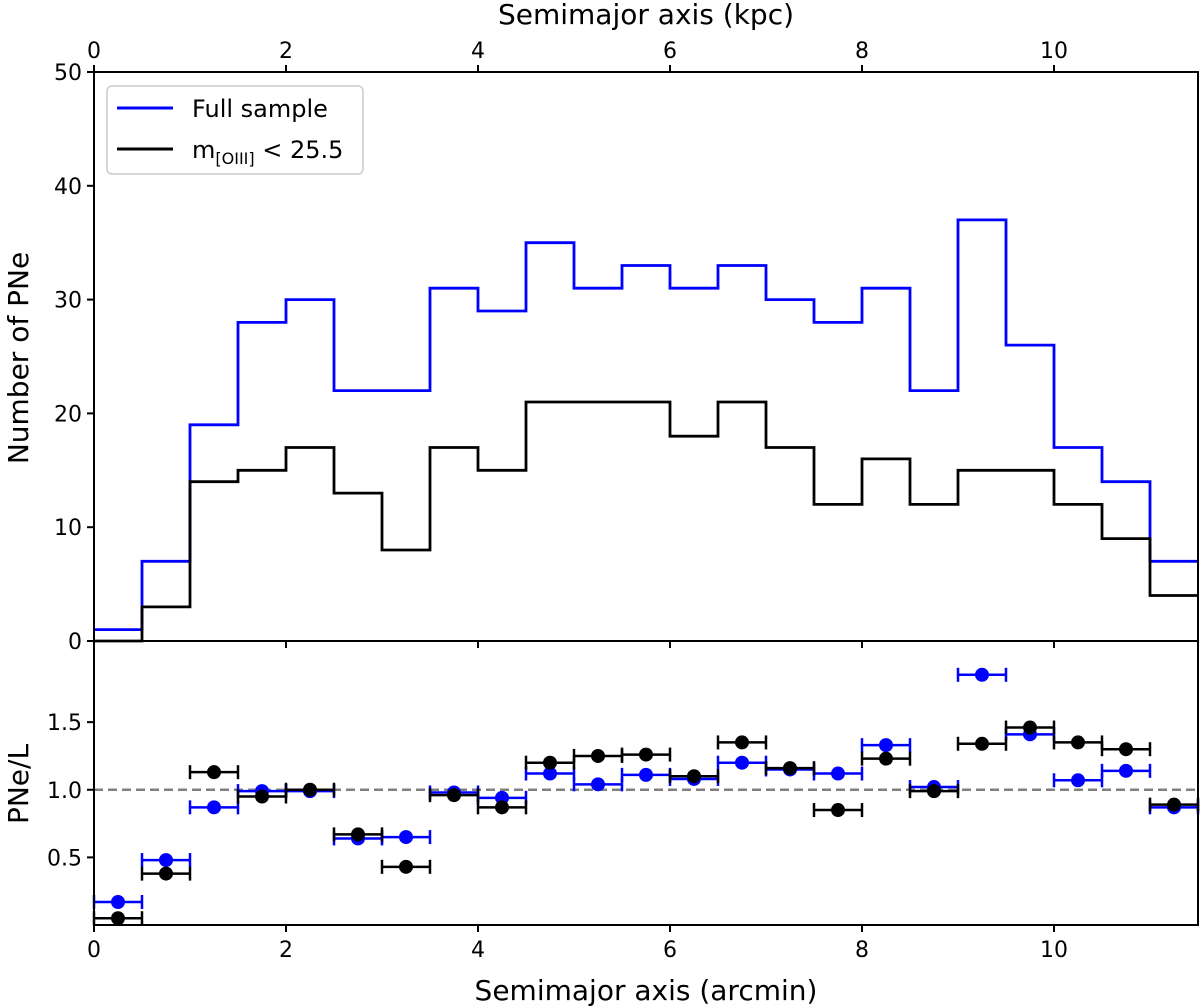  Describe the element at coordinates (646, 990) in the screenshot. I see `bottom-xlabel: Semimajor axis (arcmin)` at that location.